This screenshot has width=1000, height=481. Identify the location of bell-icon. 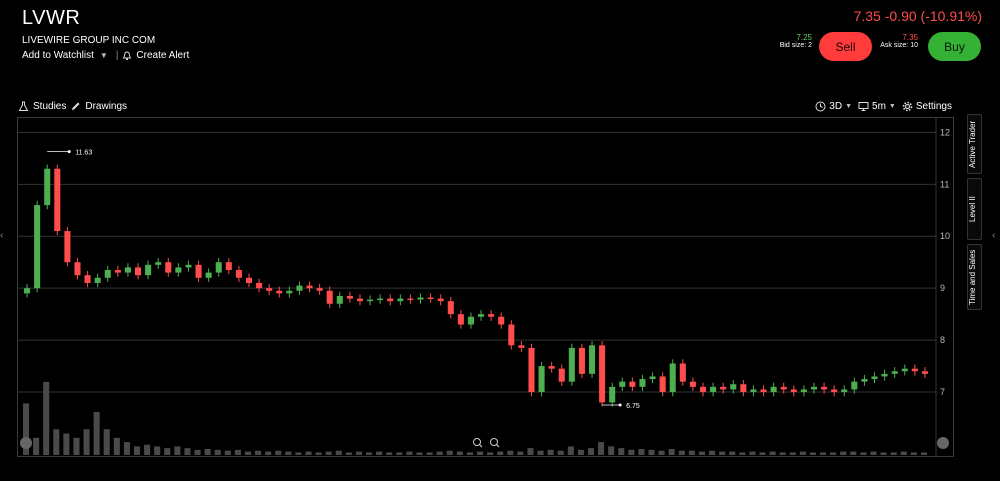
(127, 55).